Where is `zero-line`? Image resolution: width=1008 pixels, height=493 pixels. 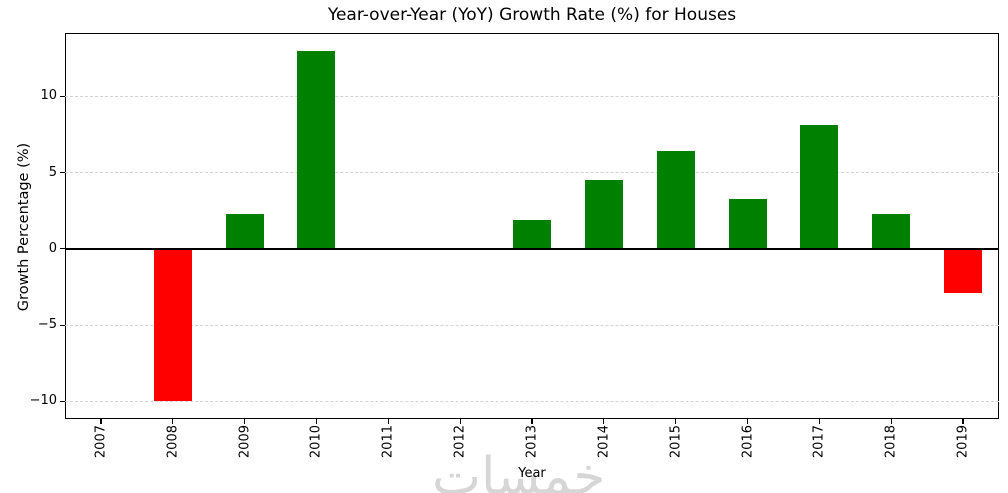
zero-line is located at coordinates (532, 249).